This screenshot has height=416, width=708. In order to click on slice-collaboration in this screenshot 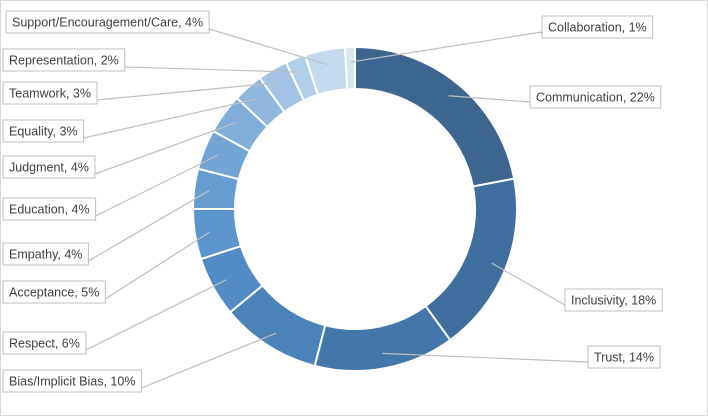, I will do `click(349, 68)`.